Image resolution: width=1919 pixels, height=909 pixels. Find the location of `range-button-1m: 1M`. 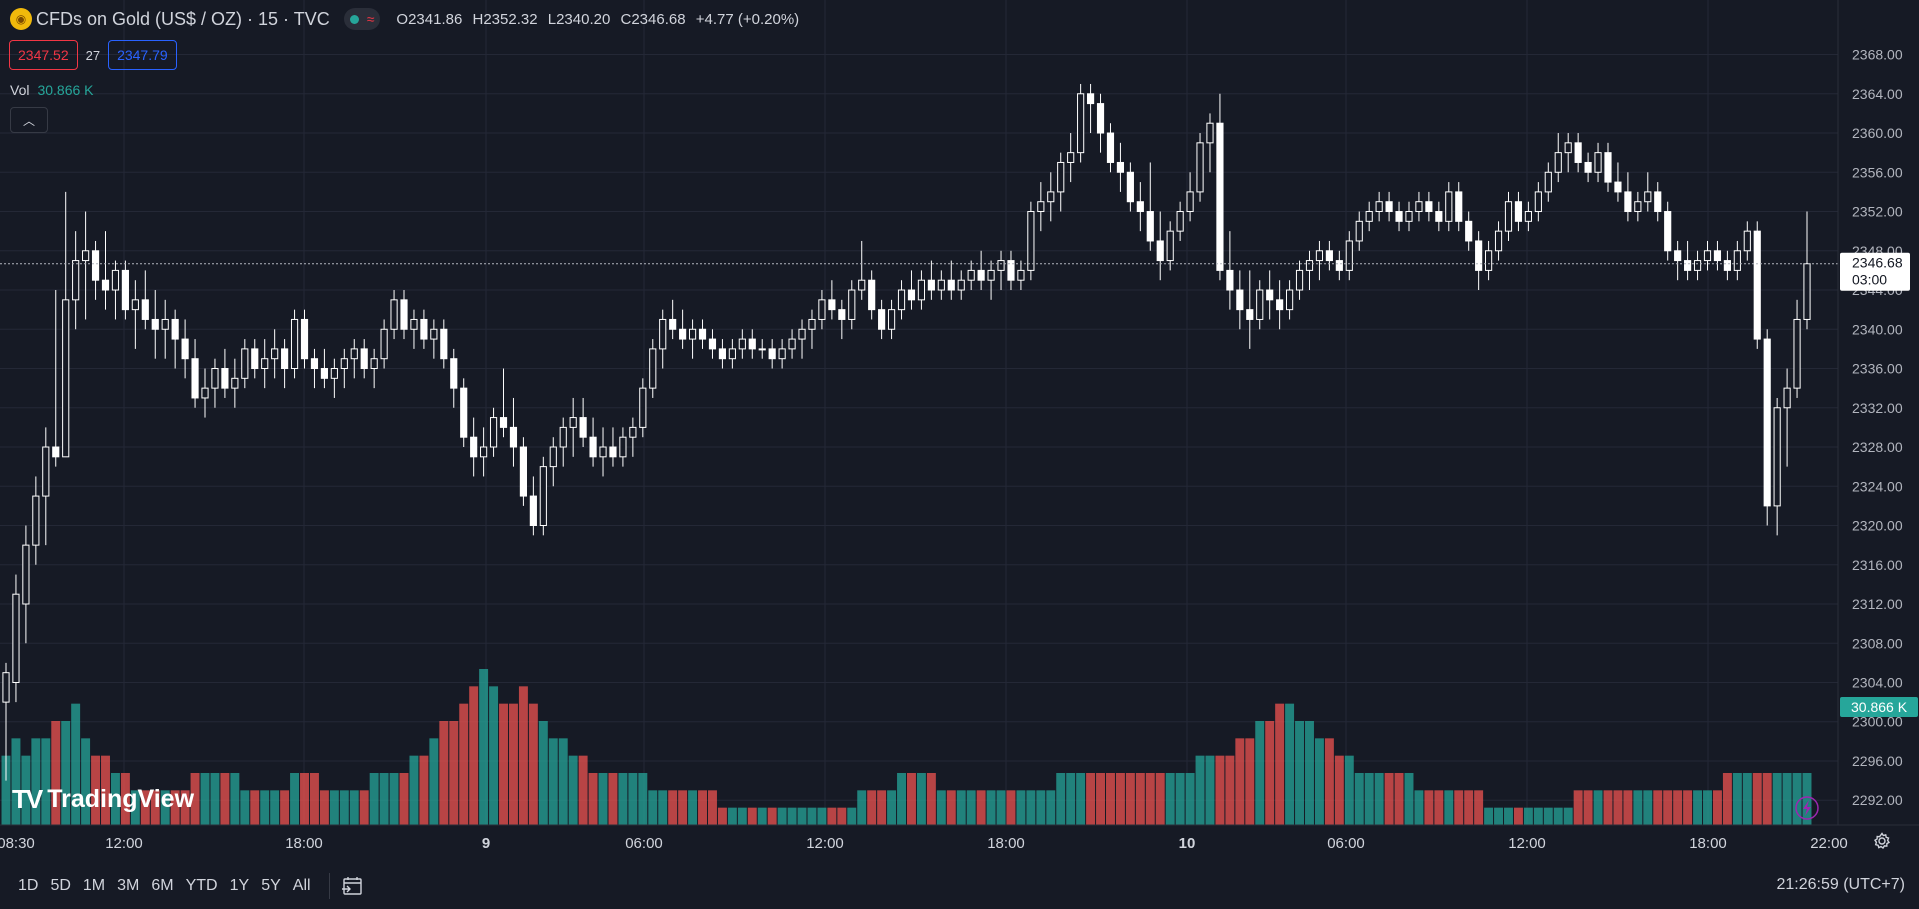

range-button-1m: 1M is located at coordinates (94, 885).